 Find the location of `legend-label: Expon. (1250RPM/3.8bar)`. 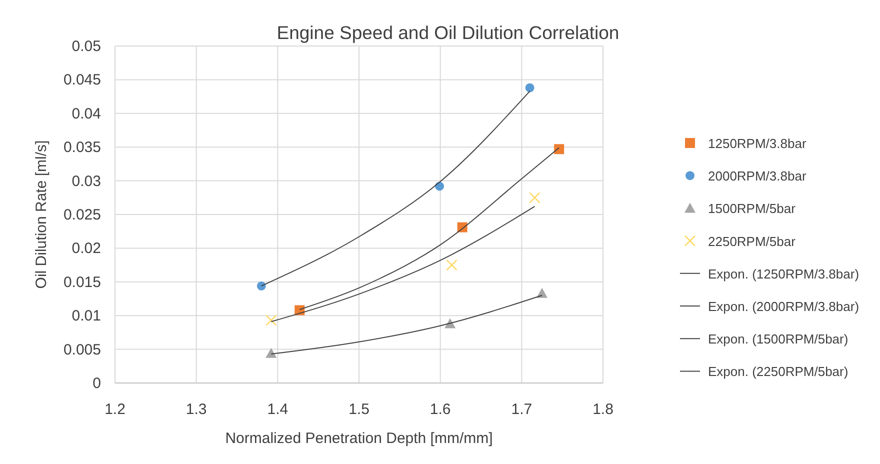

legend-label: Expon. (1250RPM/3.8bar) is located at coordinates (784, 274).